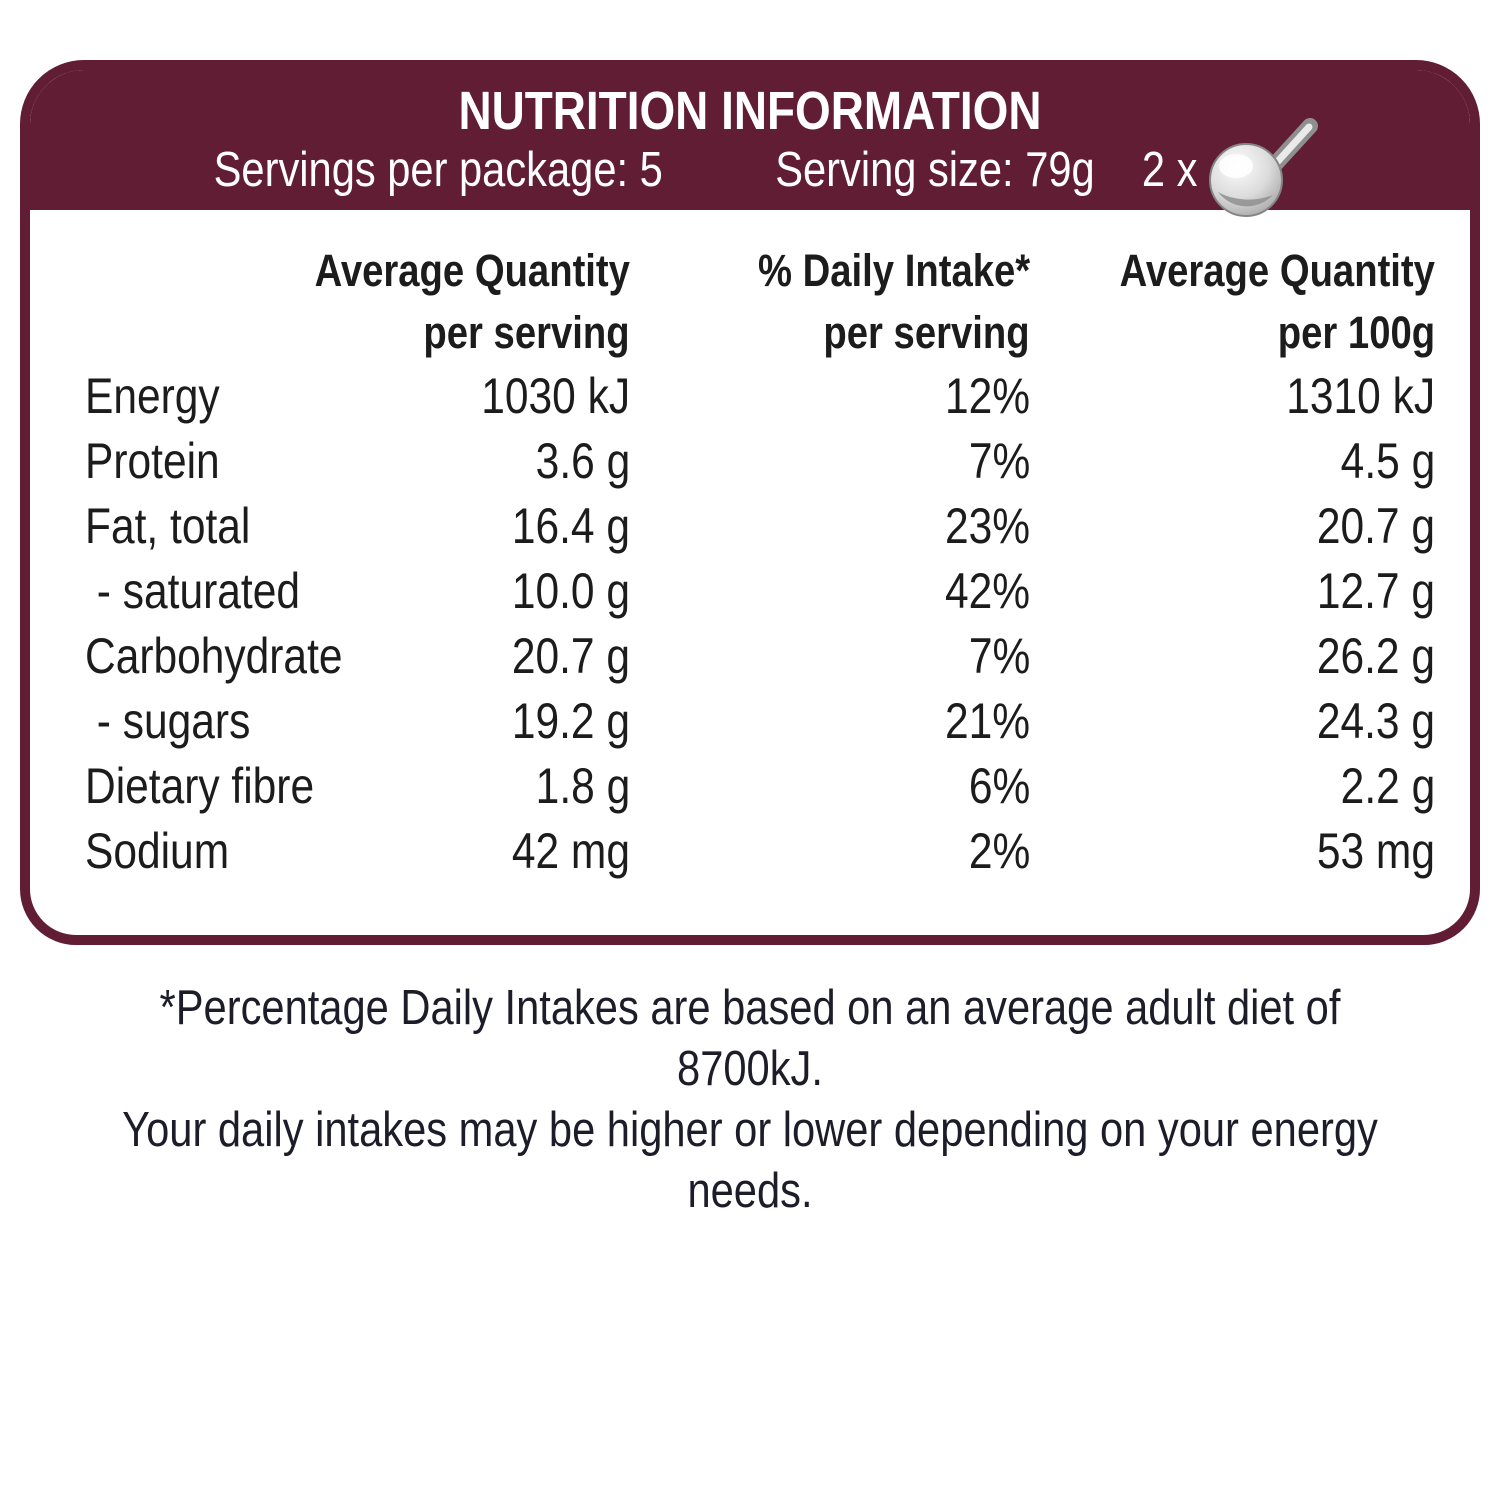 This screenshot has height=1500, width=1500. What do you see at coordinates (987, 396) in the screenshot?
I see `row-daily-intake: 12%` at bounding box center [987, 396].